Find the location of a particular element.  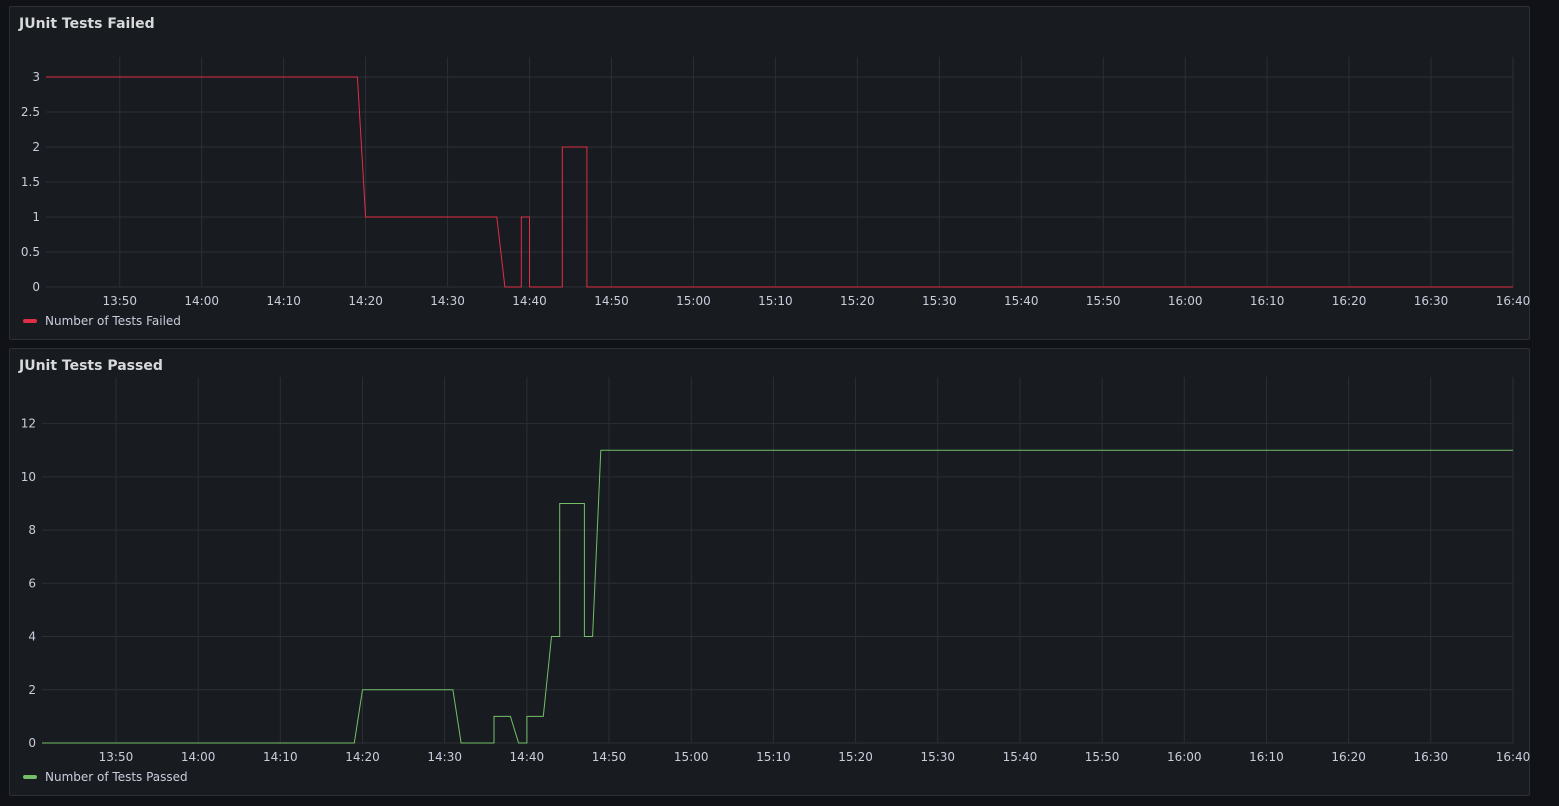

y-tick-label: 3 is located at coordinates (36, 77).